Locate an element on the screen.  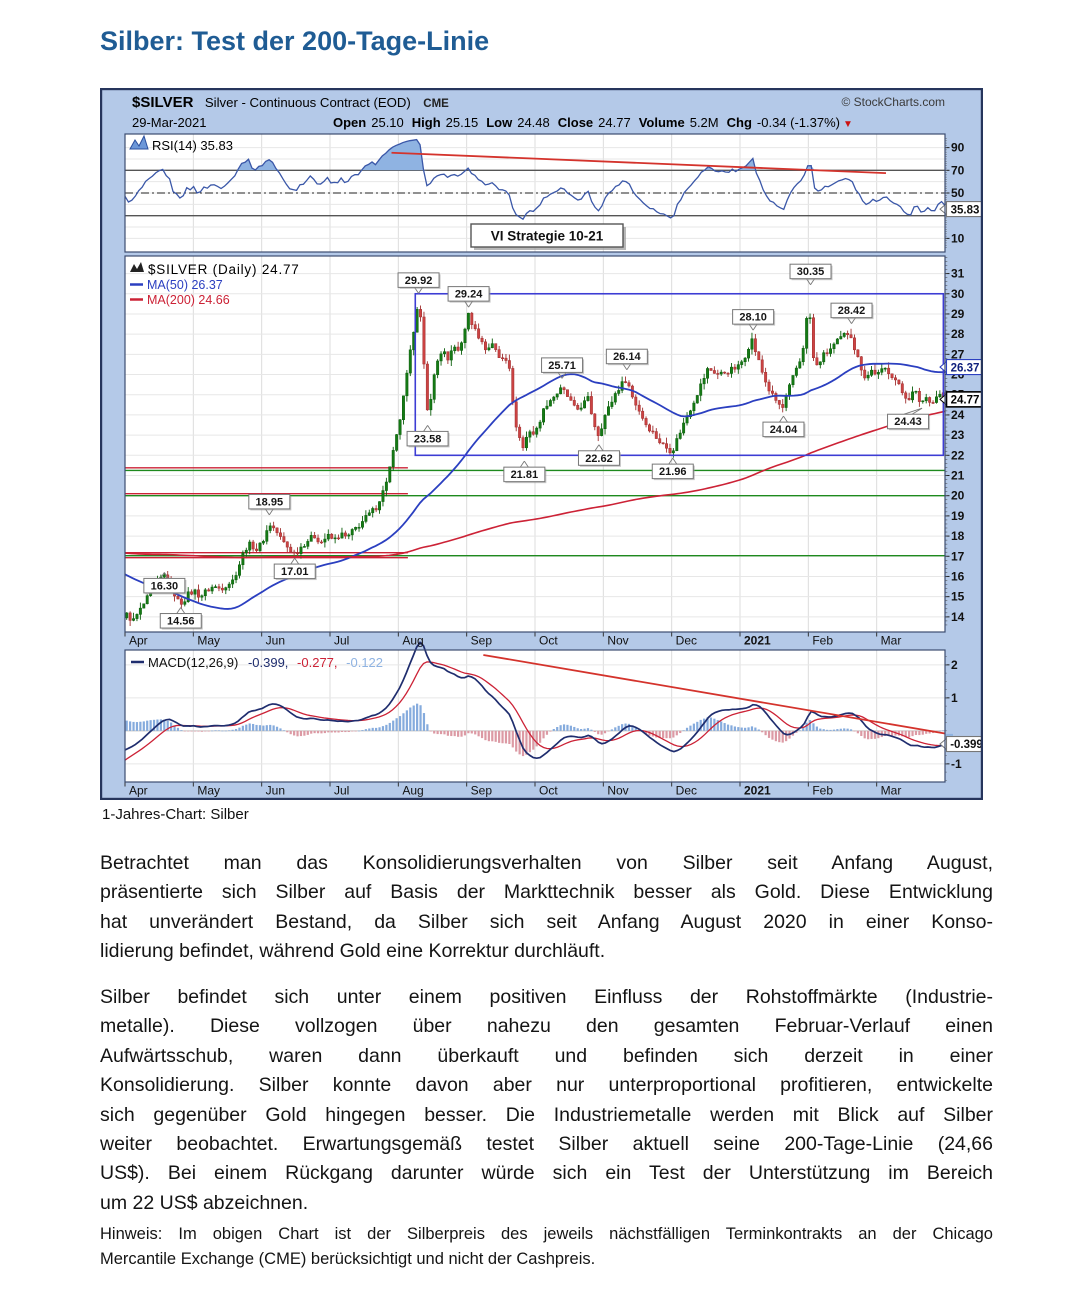
month-label: Sep is located at coordinates (482, 791).